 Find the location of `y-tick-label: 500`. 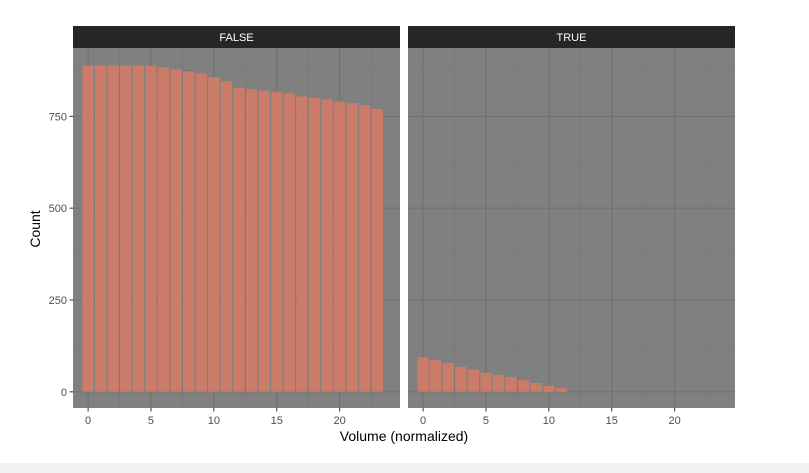

y-tick-label: 500 is located at coordinates (58, 209).